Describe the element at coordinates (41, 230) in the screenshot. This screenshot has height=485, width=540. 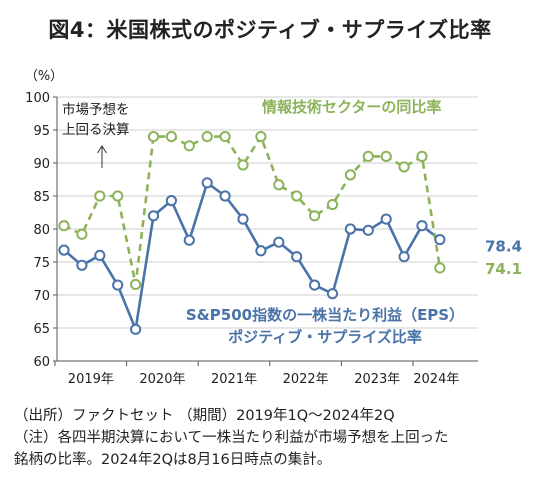
I see `y-tick-label: 80` at that location.